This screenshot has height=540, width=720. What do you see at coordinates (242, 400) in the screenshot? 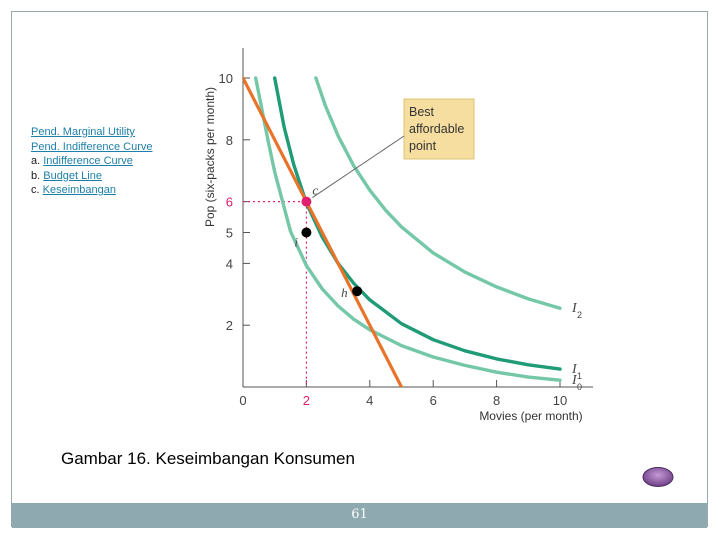
I see `x-tick-label: 0` at bounding box center [242, 400].